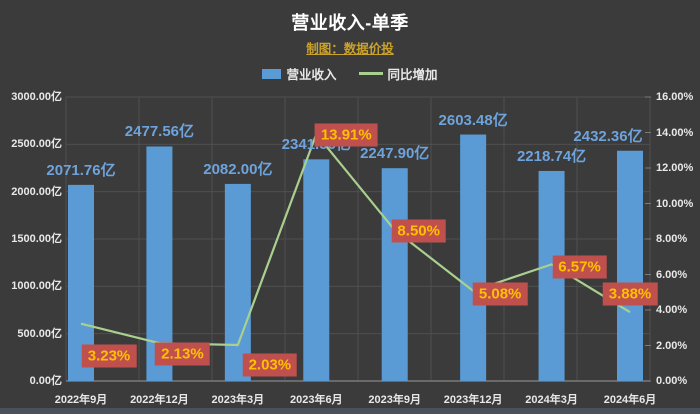 This screenshot has width=700, height=414. Describe the element at coordinates (350, 411) in the screenshot. I see `bottom-strip` at that location.